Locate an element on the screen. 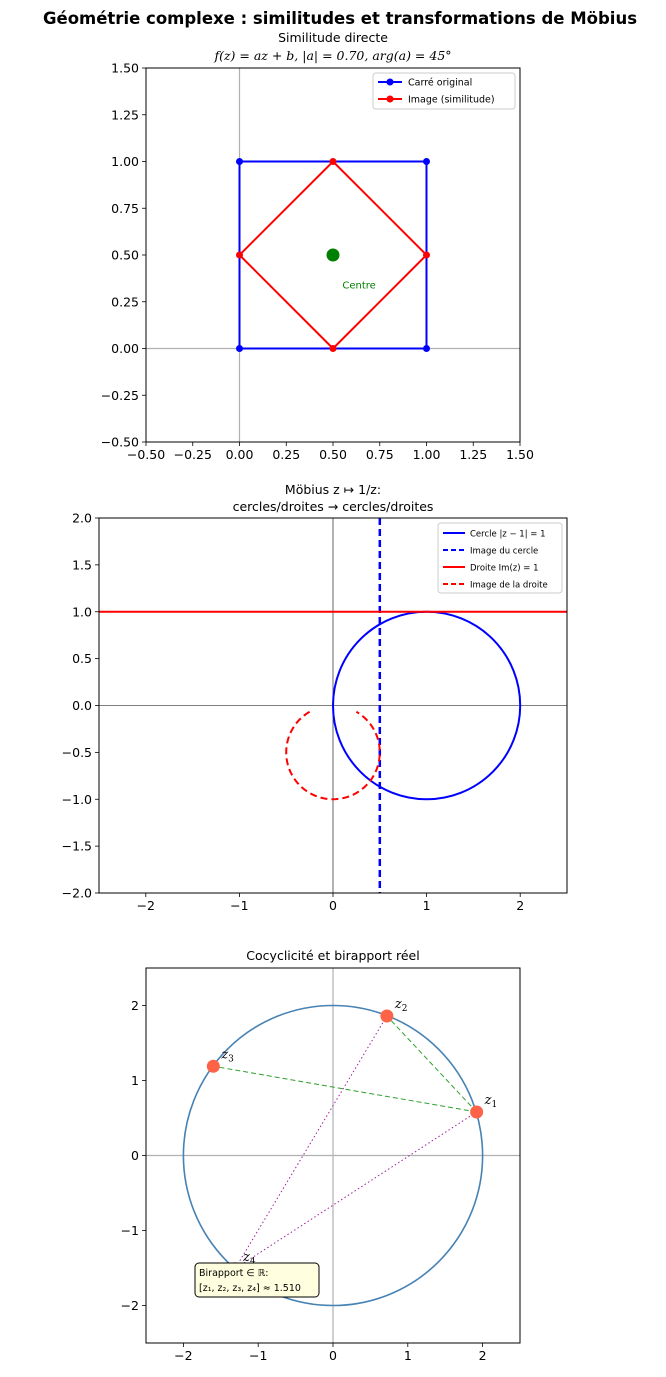 This screenshot has height=1377, width=666. y-tick-label: −2.0 is located at coordinates (77, 893).